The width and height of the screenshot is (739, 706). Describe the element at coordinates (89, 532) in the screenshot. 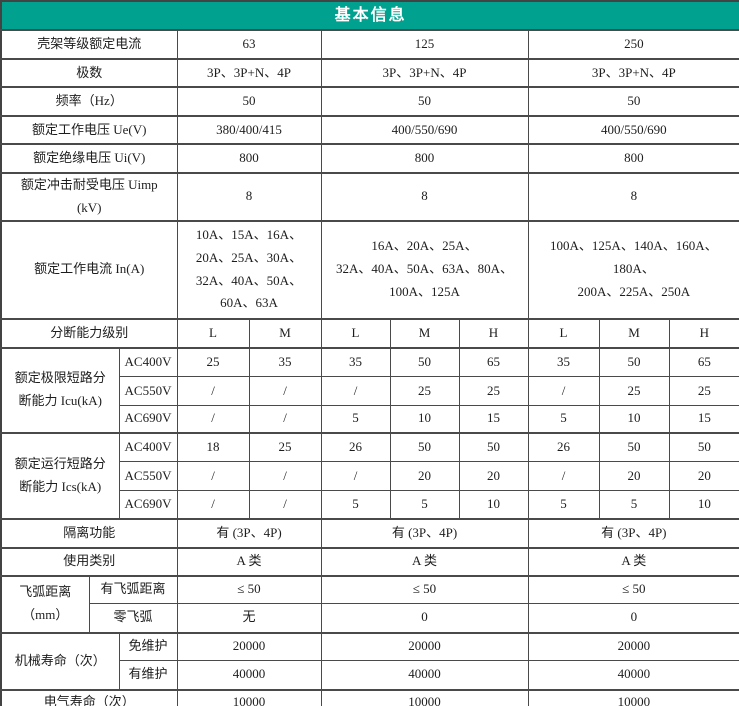

I see `row-label: 隔离功能` at that location.